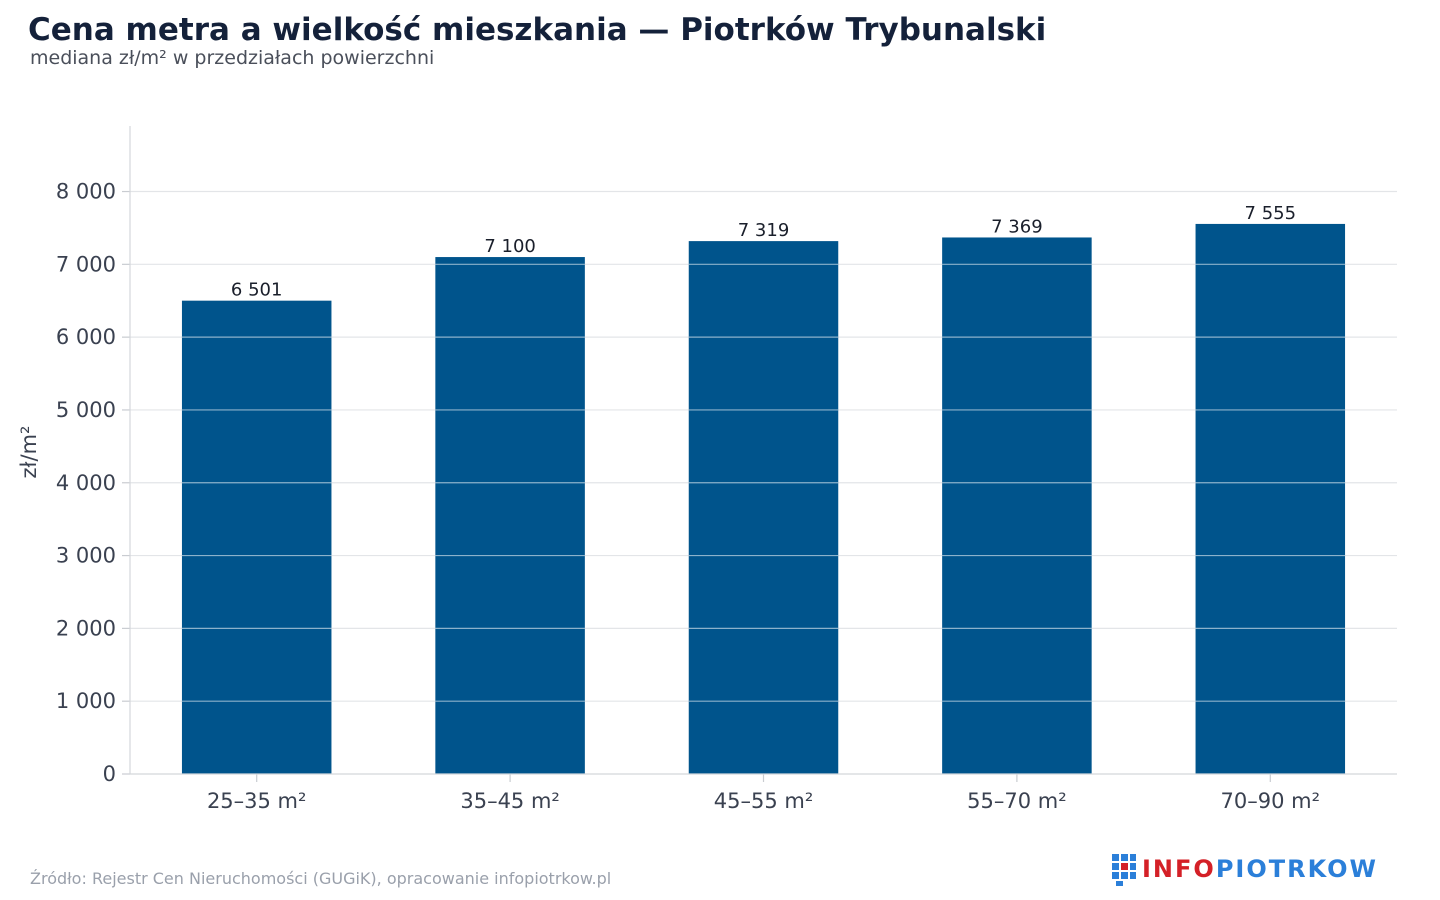 The height and width of the screenshot is (900, 1440). I want to click on bar-value-label: 6 501, so click(257, 290).